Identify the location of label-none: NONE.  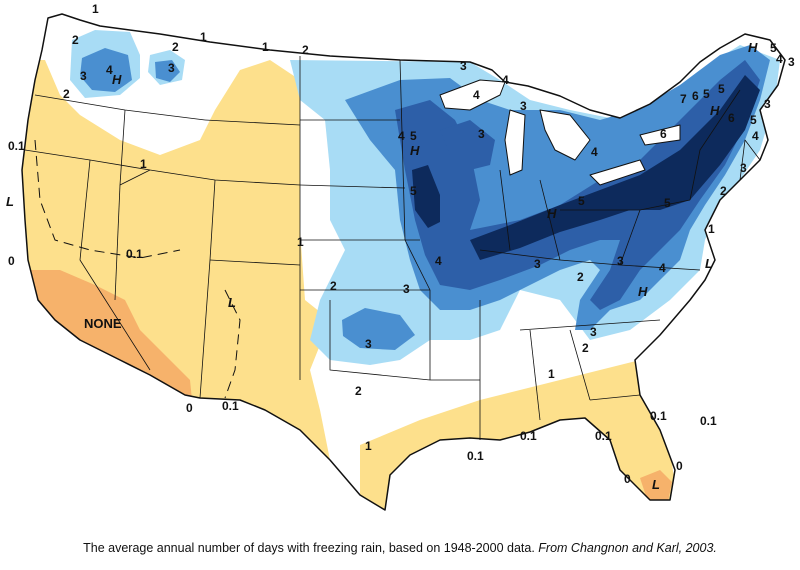
(103, 323).